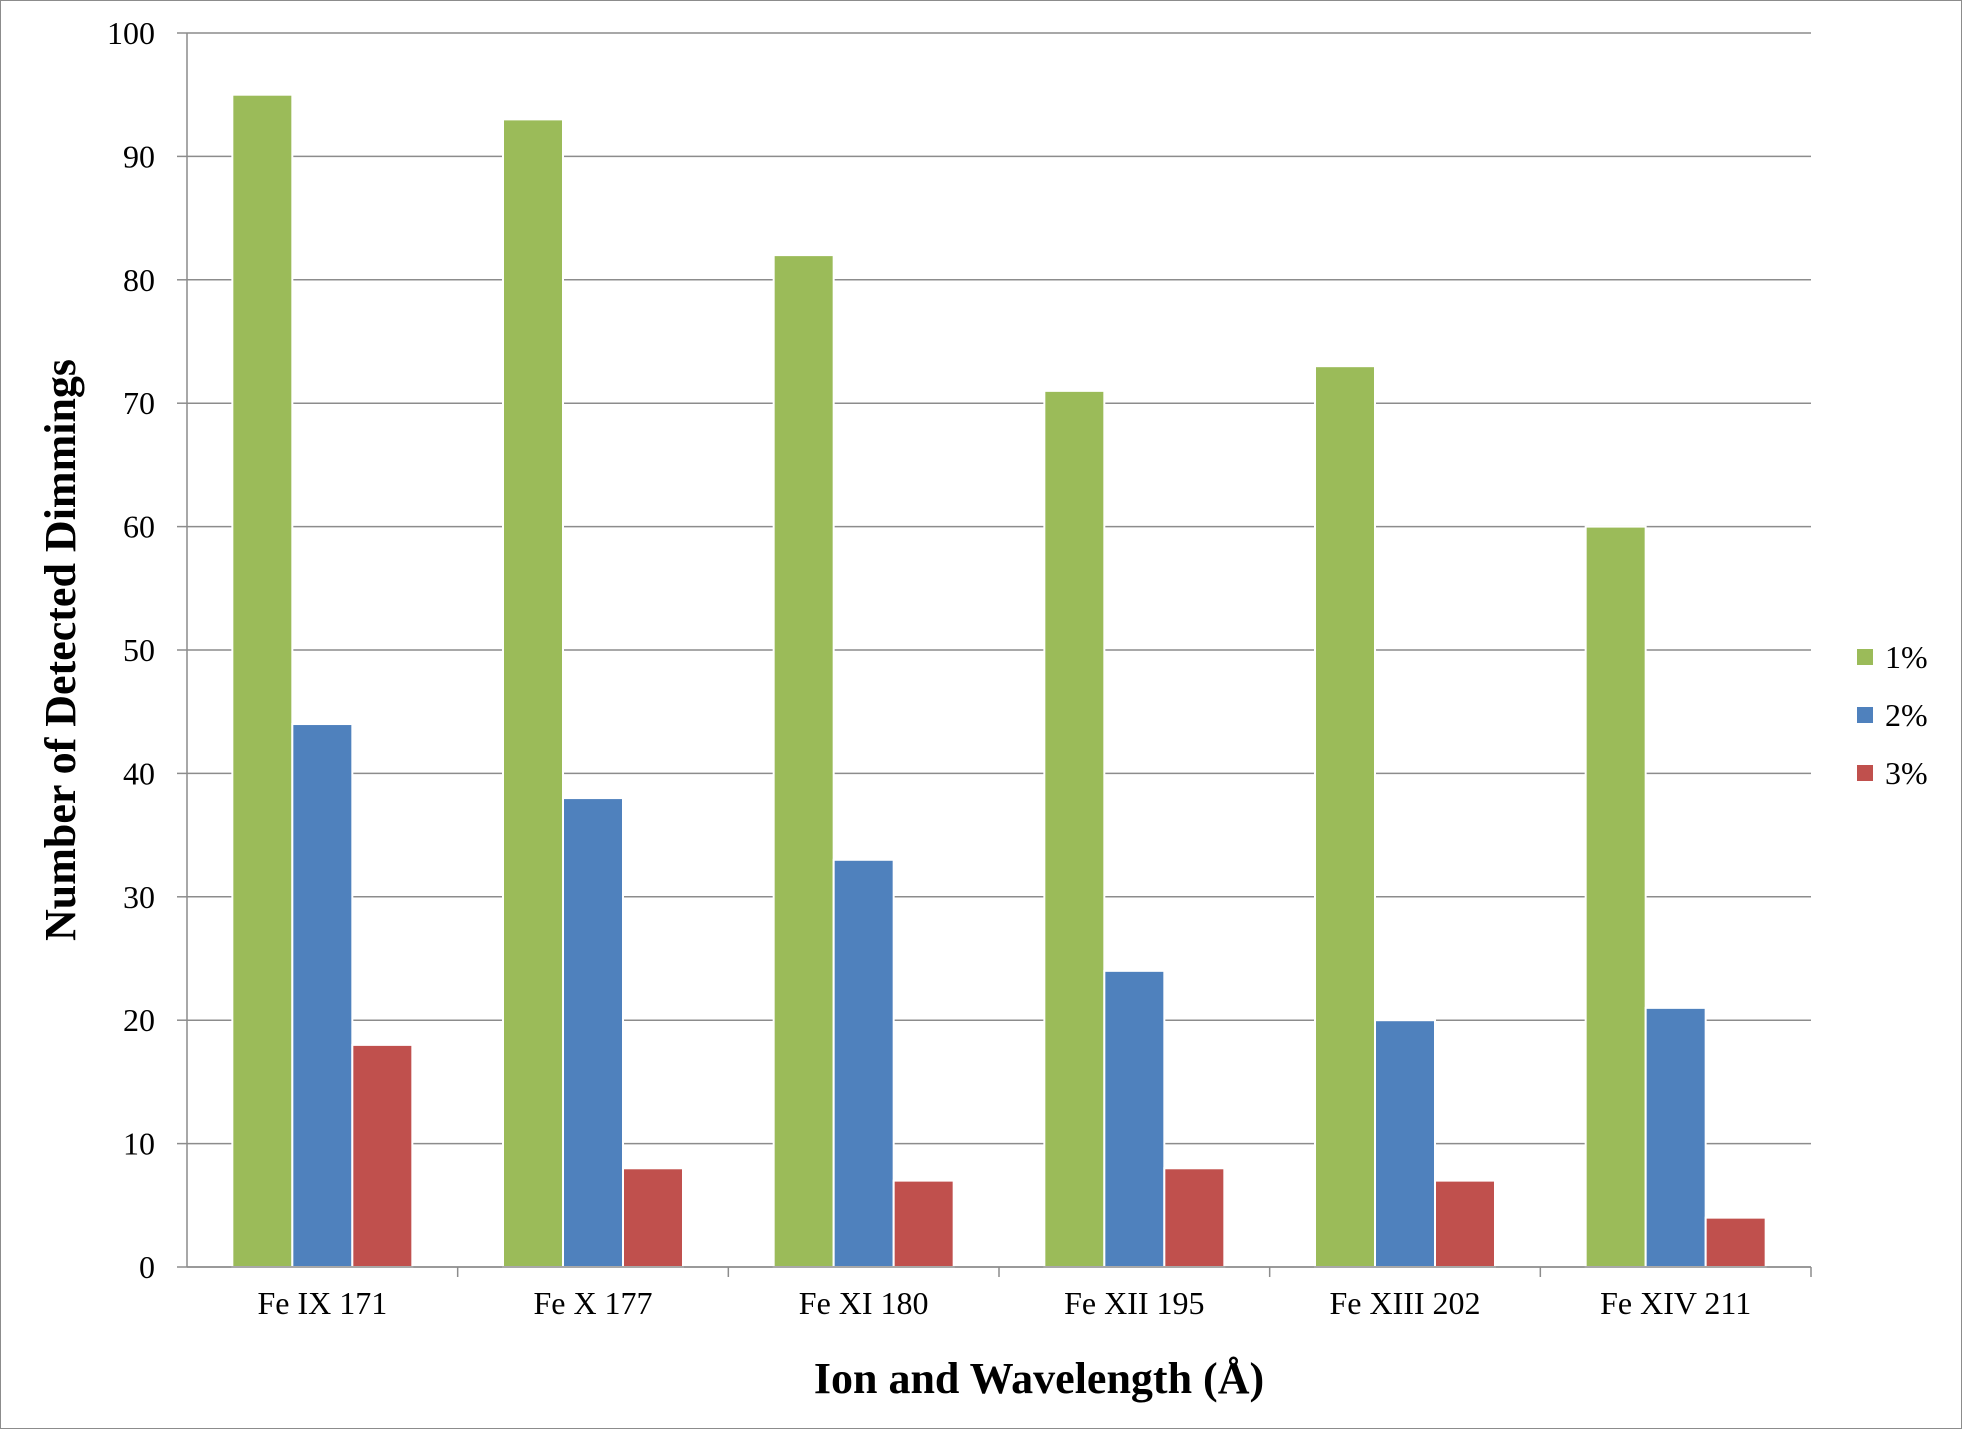 The image size is (1962, 1430). I want to click on y-tick-label: 80, so click(139, 280).